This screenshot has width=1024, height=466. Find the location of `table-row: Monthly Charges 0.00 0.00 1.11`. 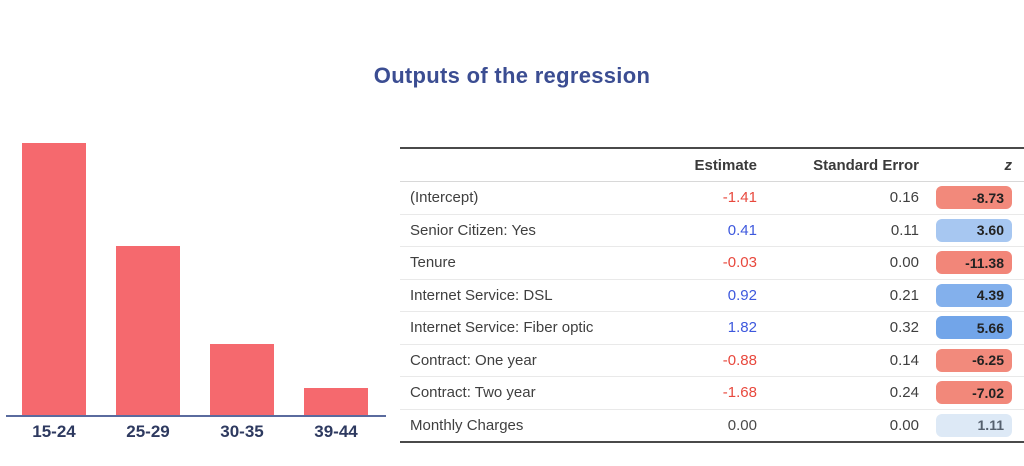

table-row: Monthly Charges 0.00 0.00 1.11 is located at coordinates (712, 426).